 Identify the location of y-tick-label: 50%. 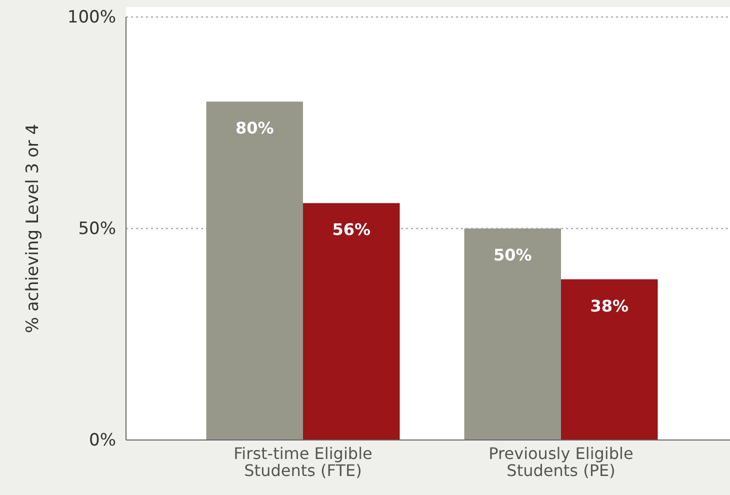
(97, 228).